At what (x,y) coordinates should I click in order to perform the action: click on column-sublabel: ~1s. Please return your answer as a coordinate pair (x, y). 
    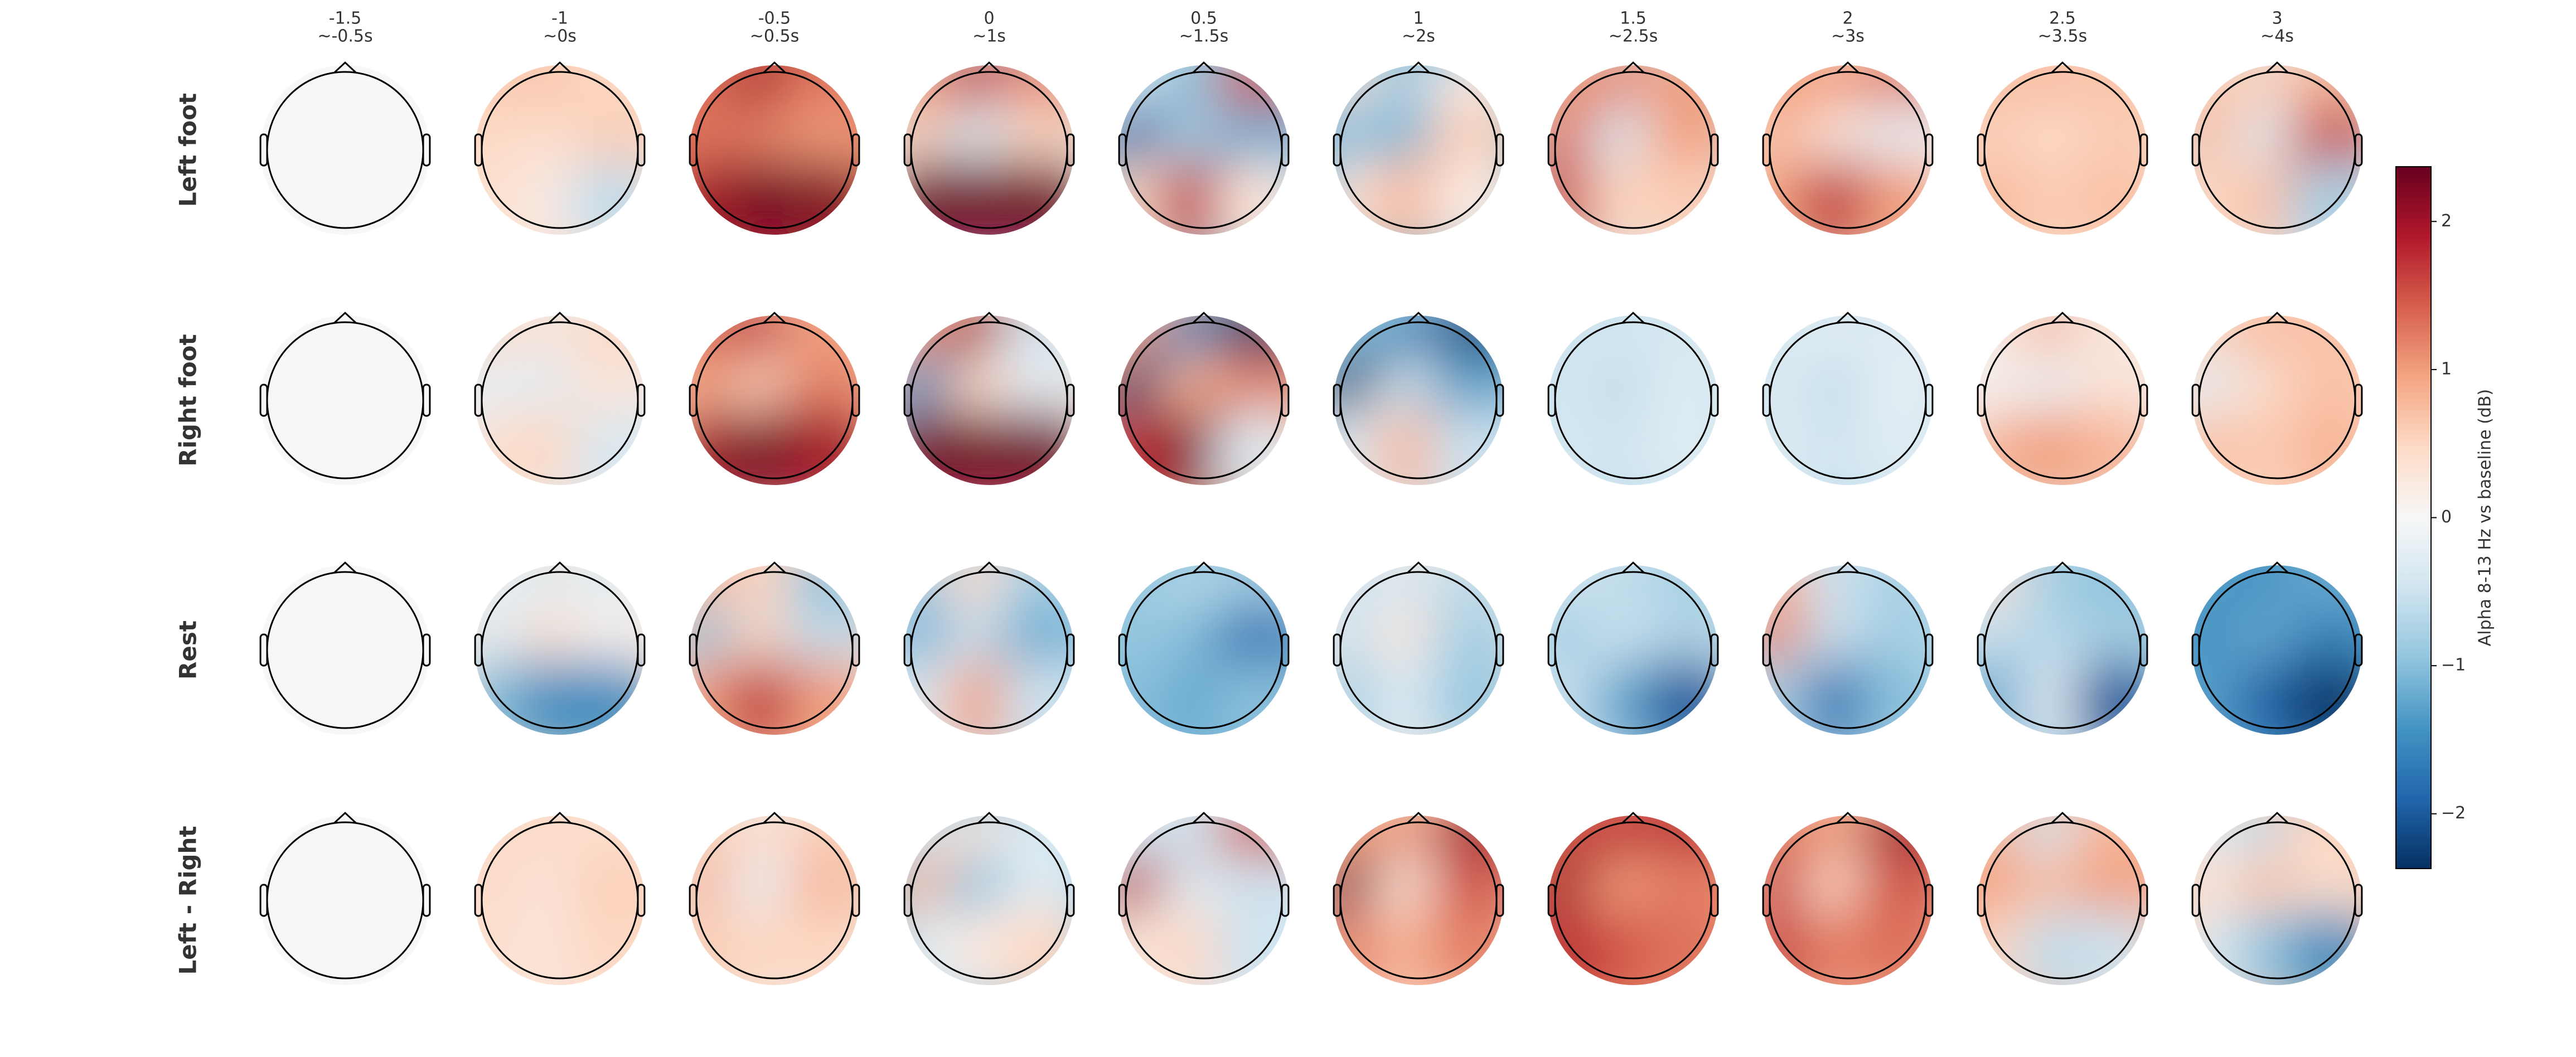
    Looking at the image, I should click on (989, 36).